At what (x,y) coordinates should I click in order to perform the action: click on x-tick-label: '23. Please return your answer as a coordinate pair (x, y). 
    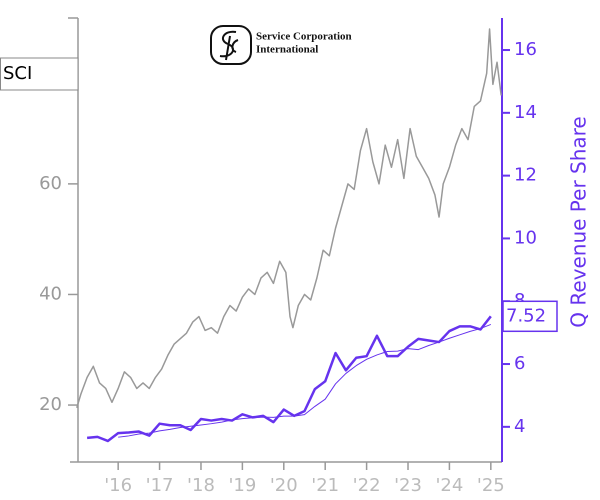
    Looking at the image, I should click on (408, 485).